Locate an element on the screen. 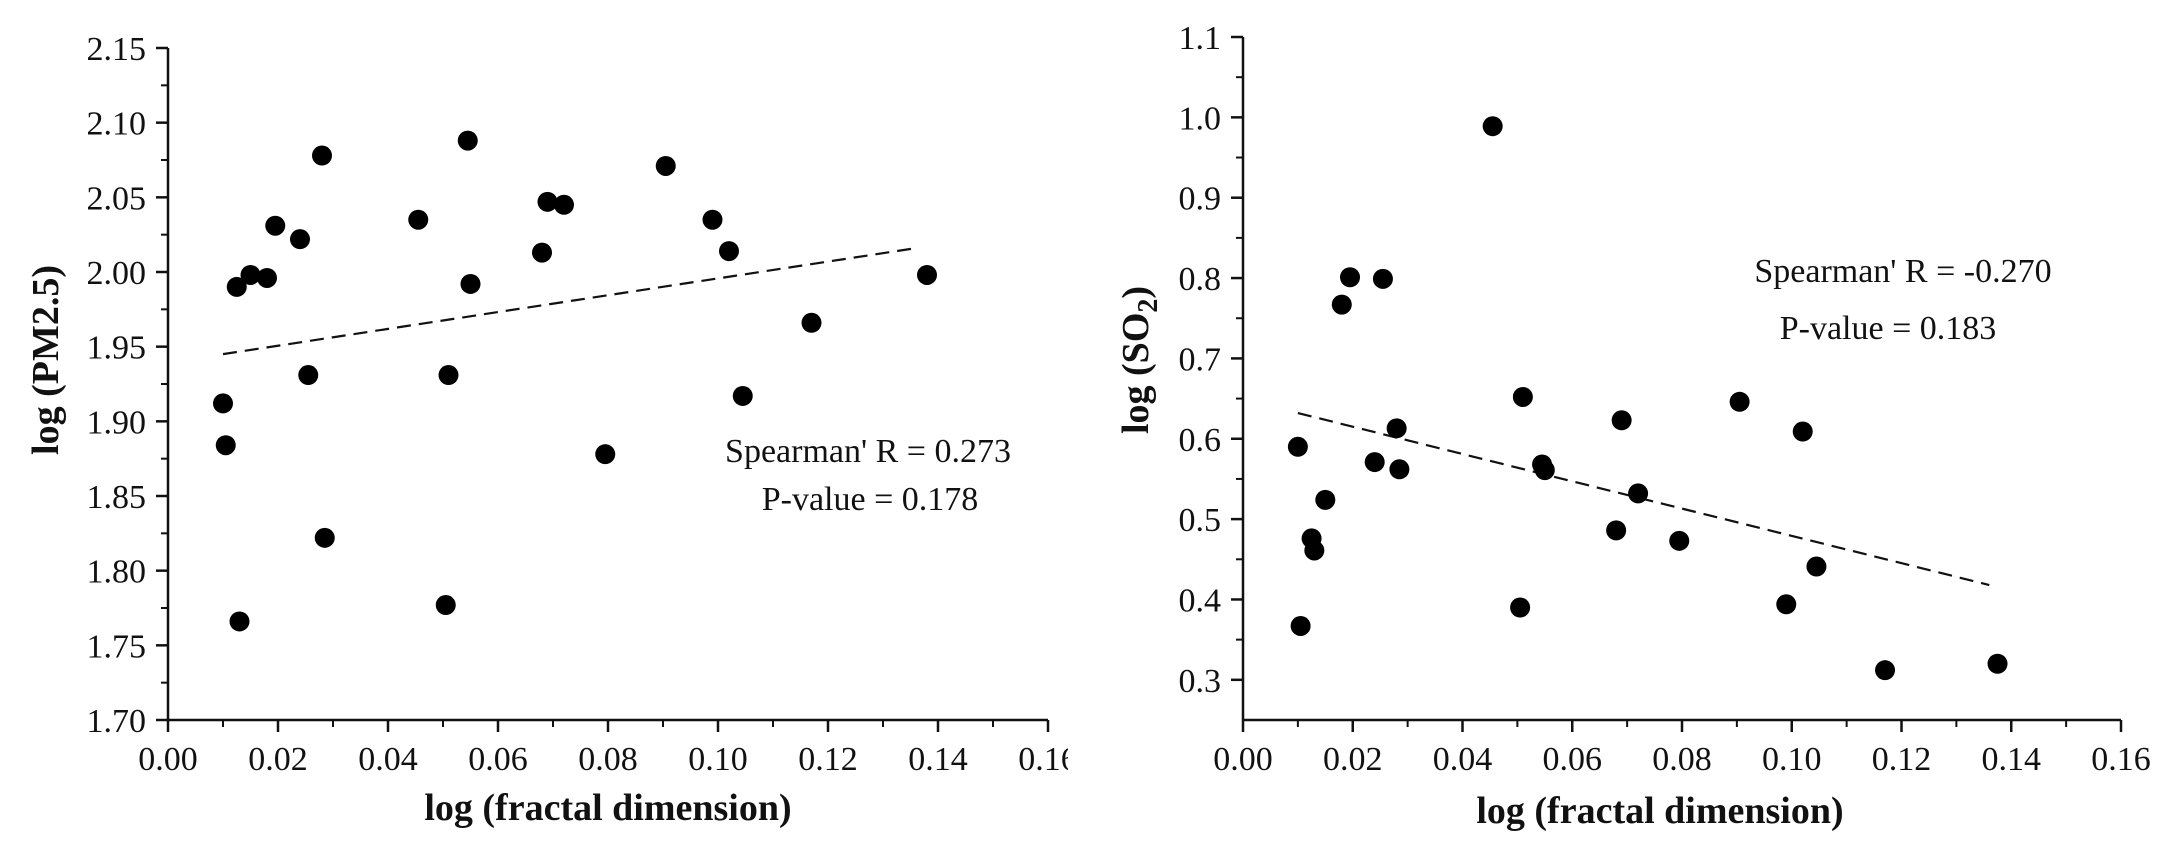 This screenshot has height=853, width=2170. y-tick-label: 1.1 is located at coordinates (1200, 38).